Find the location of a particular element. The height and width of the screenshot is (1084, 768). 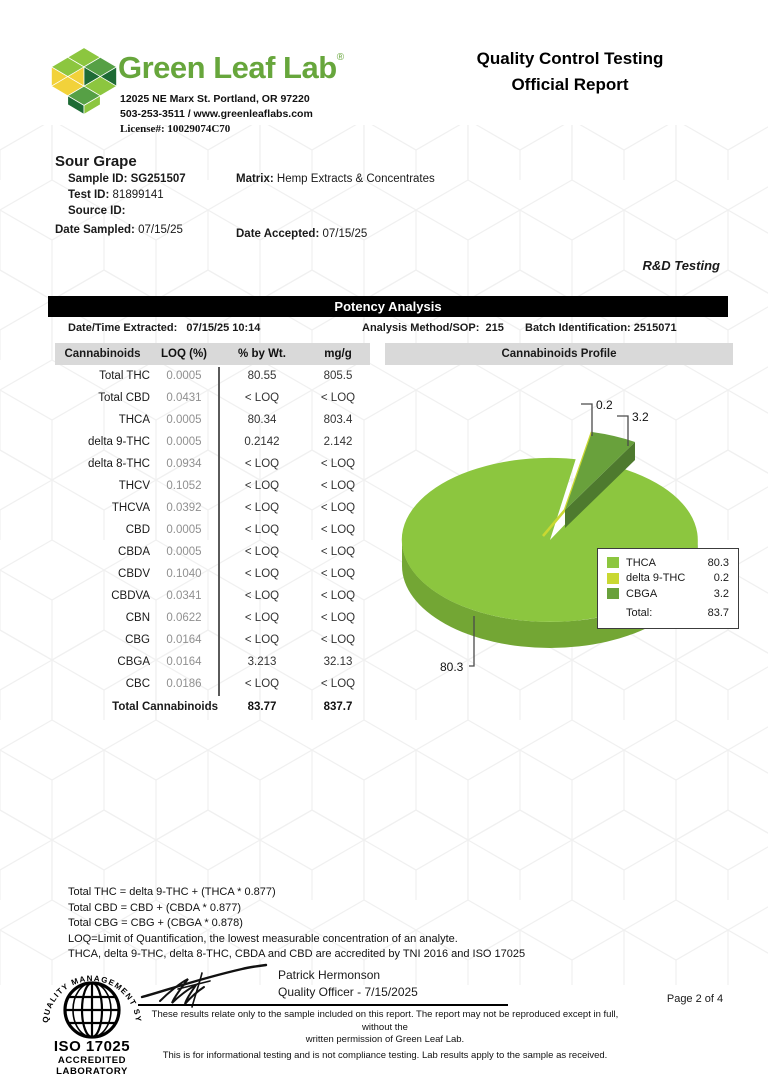

table-row: Total CBD 0.0431 < LOQ < LOQ is located at coordinates (212, 398).